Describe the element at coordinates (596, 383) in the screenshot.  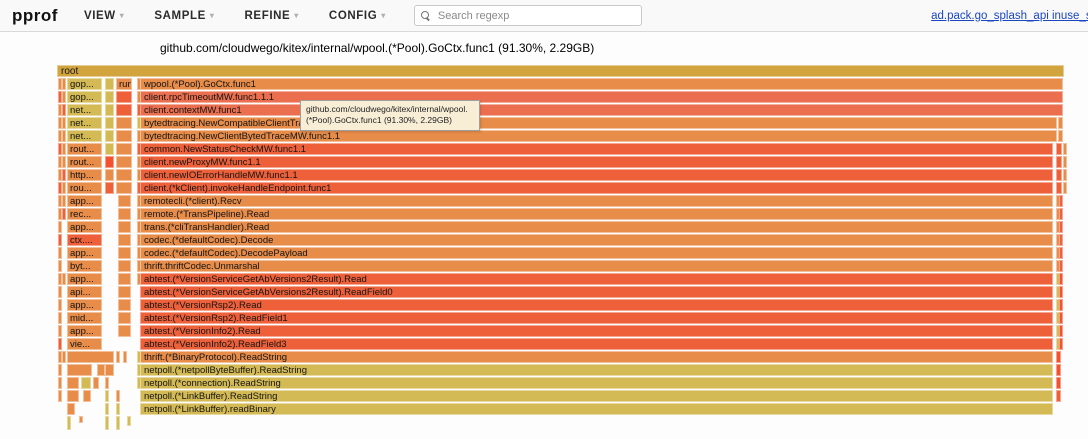
I see `flame-bar: netpoll.(*connection).ReadString` at that location.